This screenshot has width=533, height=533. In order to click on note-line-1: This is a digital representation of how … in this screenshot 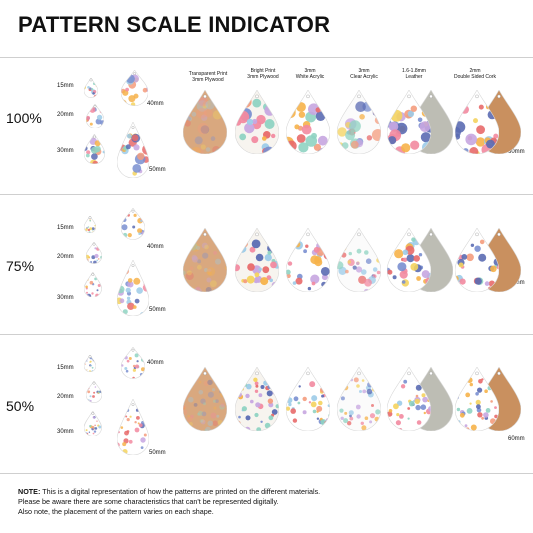, I will do `click(181, 491)`.